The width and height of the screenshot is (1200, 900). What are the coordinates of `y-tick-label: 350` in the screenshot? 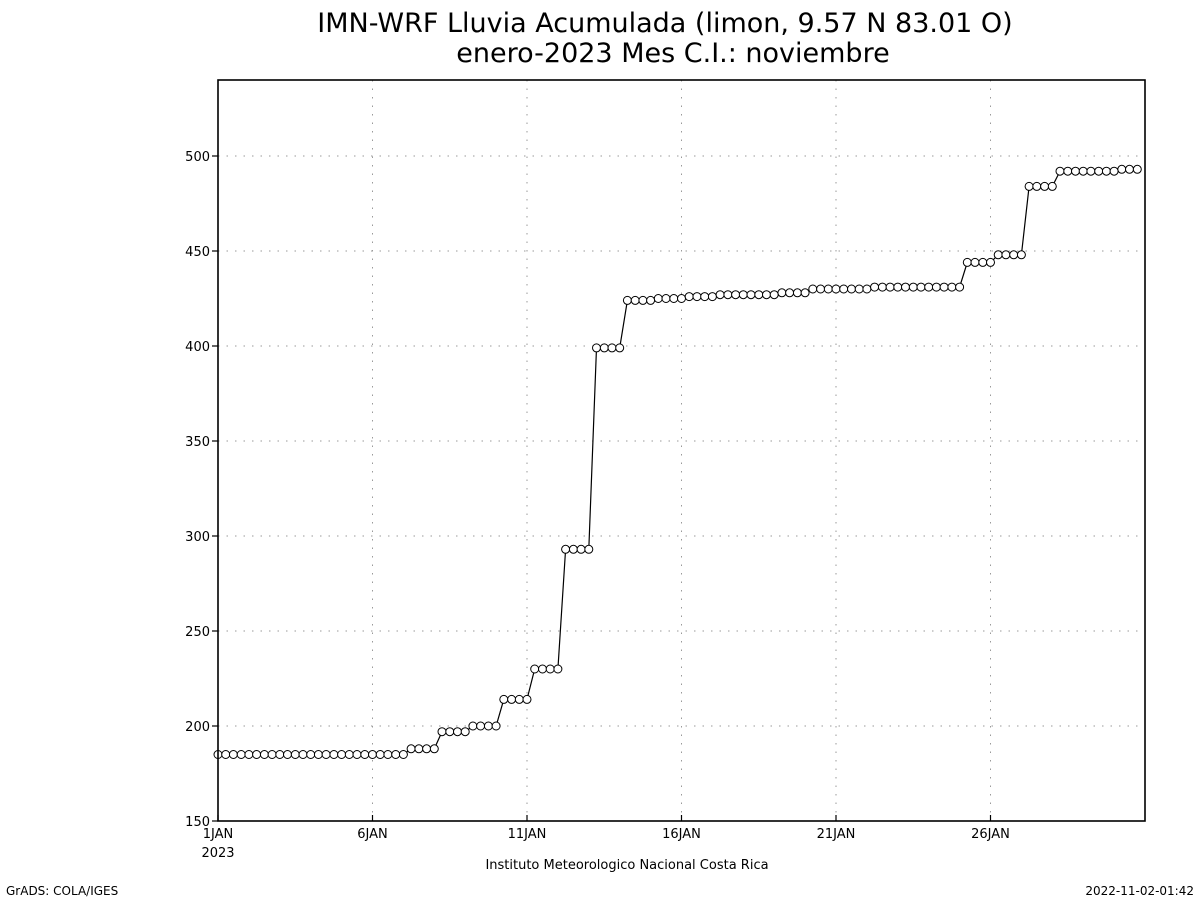 It's located at (197, 442).